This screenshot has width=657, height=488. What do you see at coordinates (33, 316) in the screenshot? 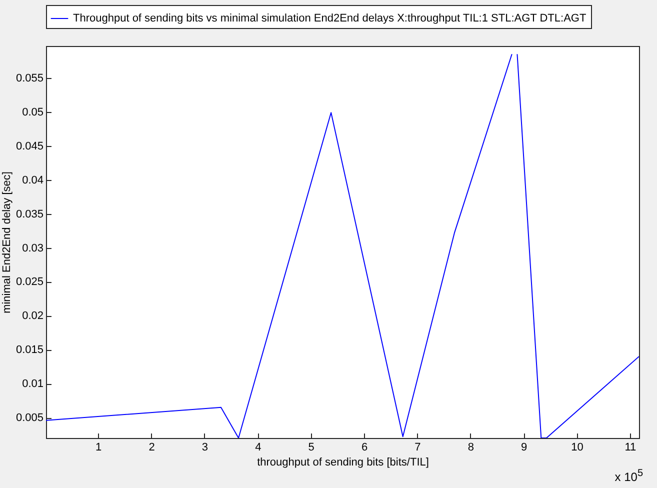
I see `y-tick-label: 0.02` at bounding box center [33, 316].